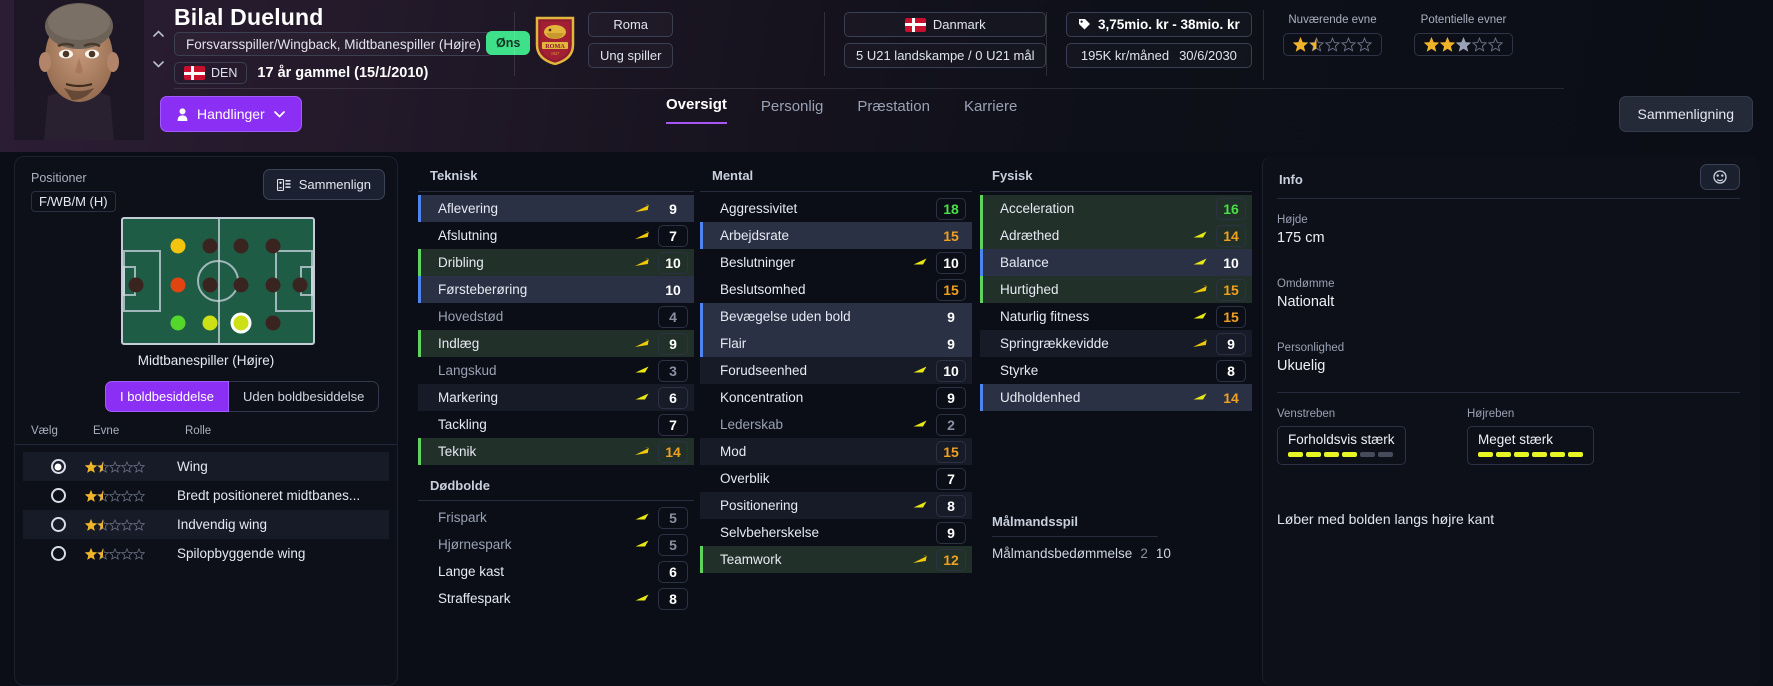 Image resolution: width=1773 pixels, height=686 pixels. I want to click on page-title: Bilal Duelund, so click(249, 17).